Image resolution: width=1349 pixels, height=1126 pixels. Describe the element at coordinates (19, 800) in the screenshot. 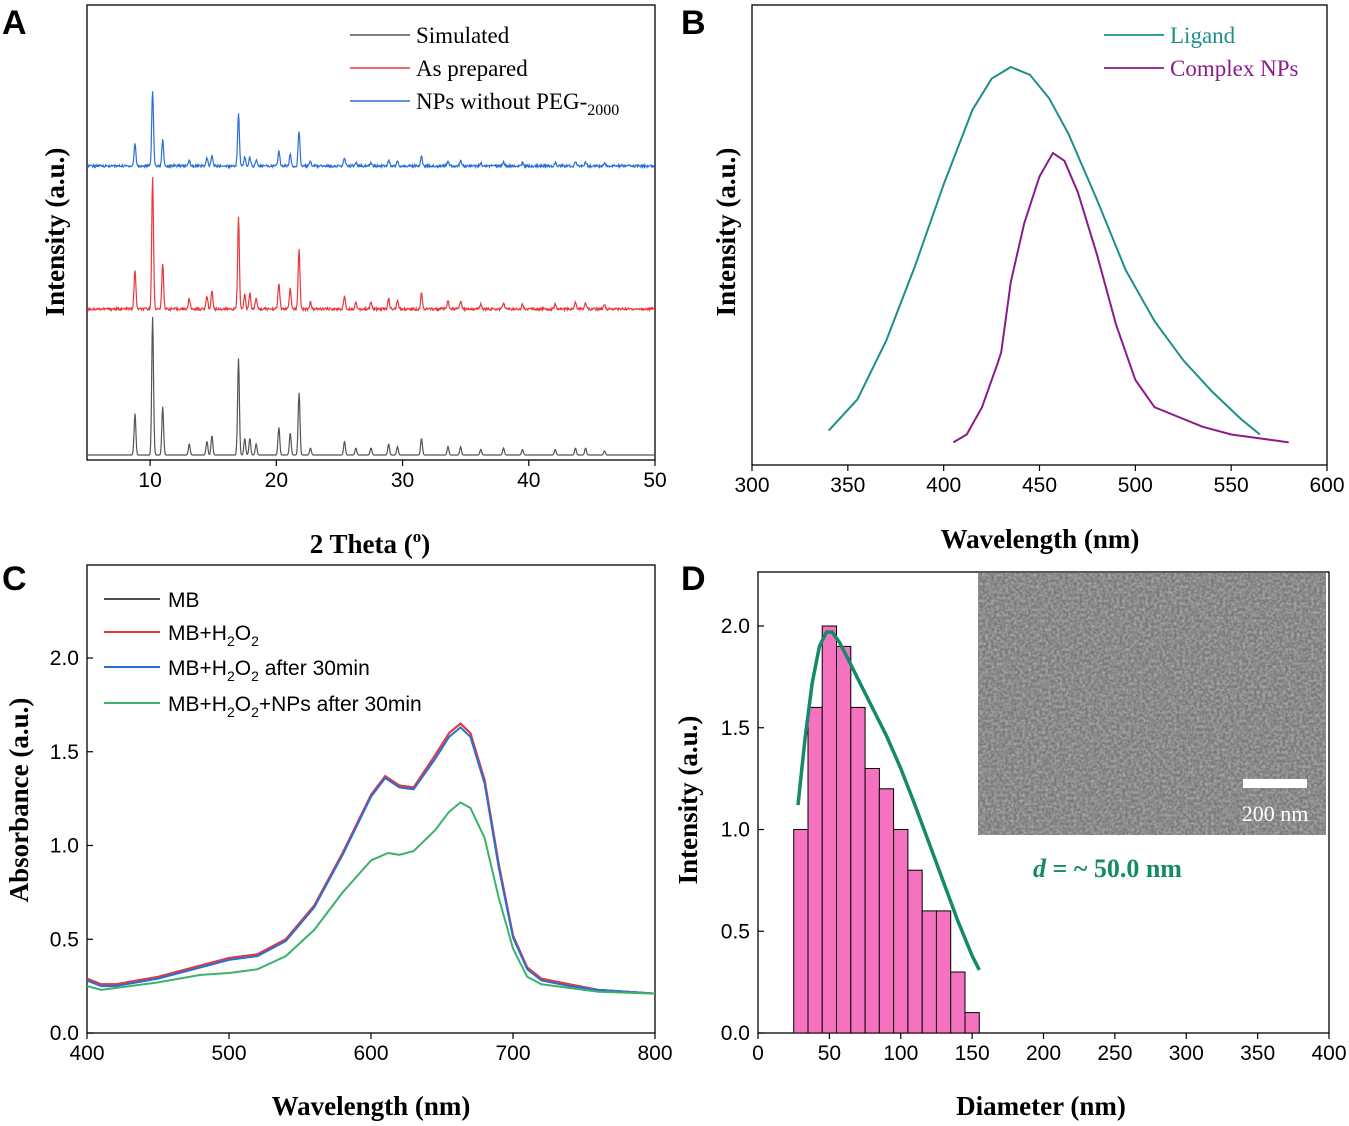

I see `y-axis-title-c: Absorbance (a.u.)` at that location.